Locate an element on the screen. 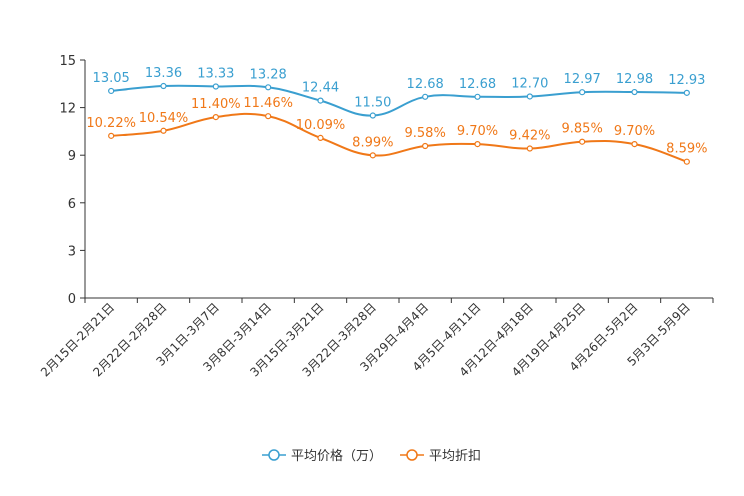 This screenshot has width=744, height=496. y-tick-label: 9 is located at coordinates (72, 156).